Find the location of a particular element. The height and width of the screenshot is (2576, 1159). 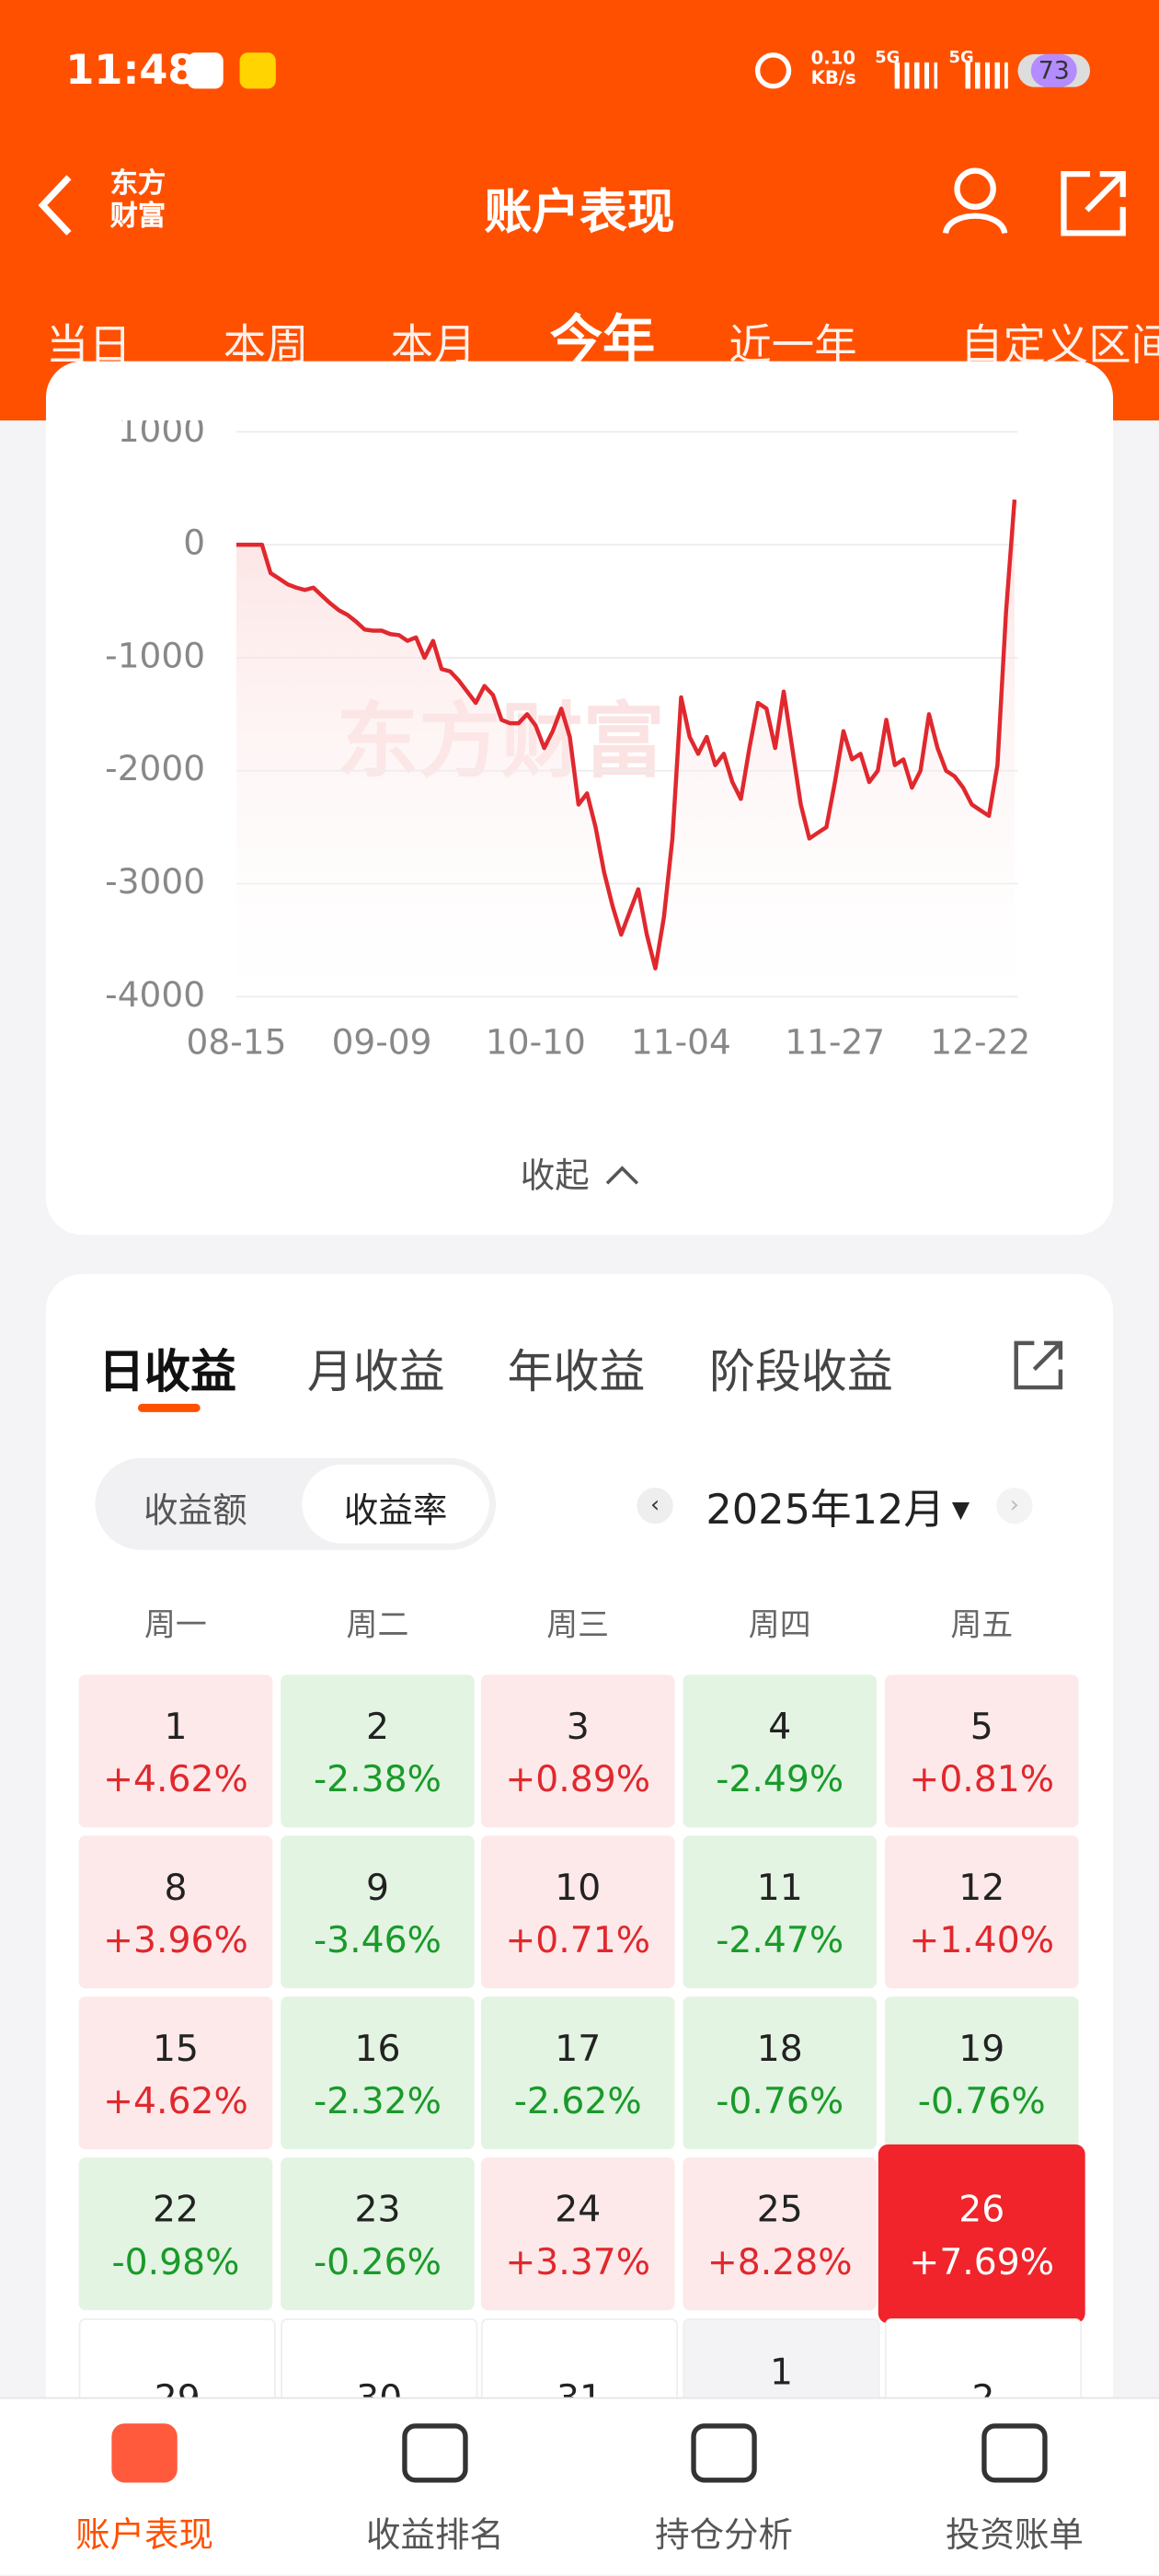

period-tab: 近一年 is located at coordinates (793, 346).